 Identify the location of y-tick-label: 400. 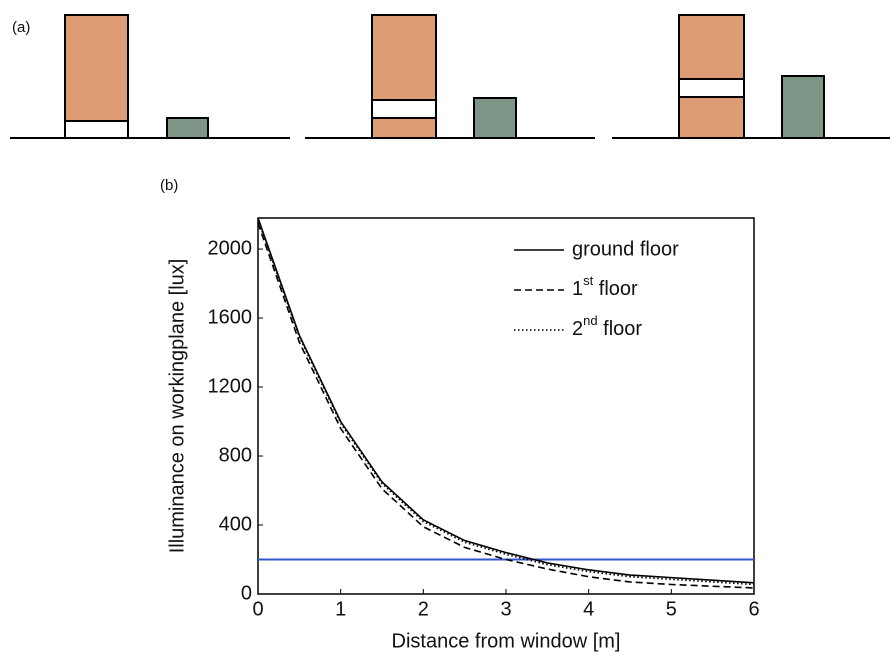
(235, 524).